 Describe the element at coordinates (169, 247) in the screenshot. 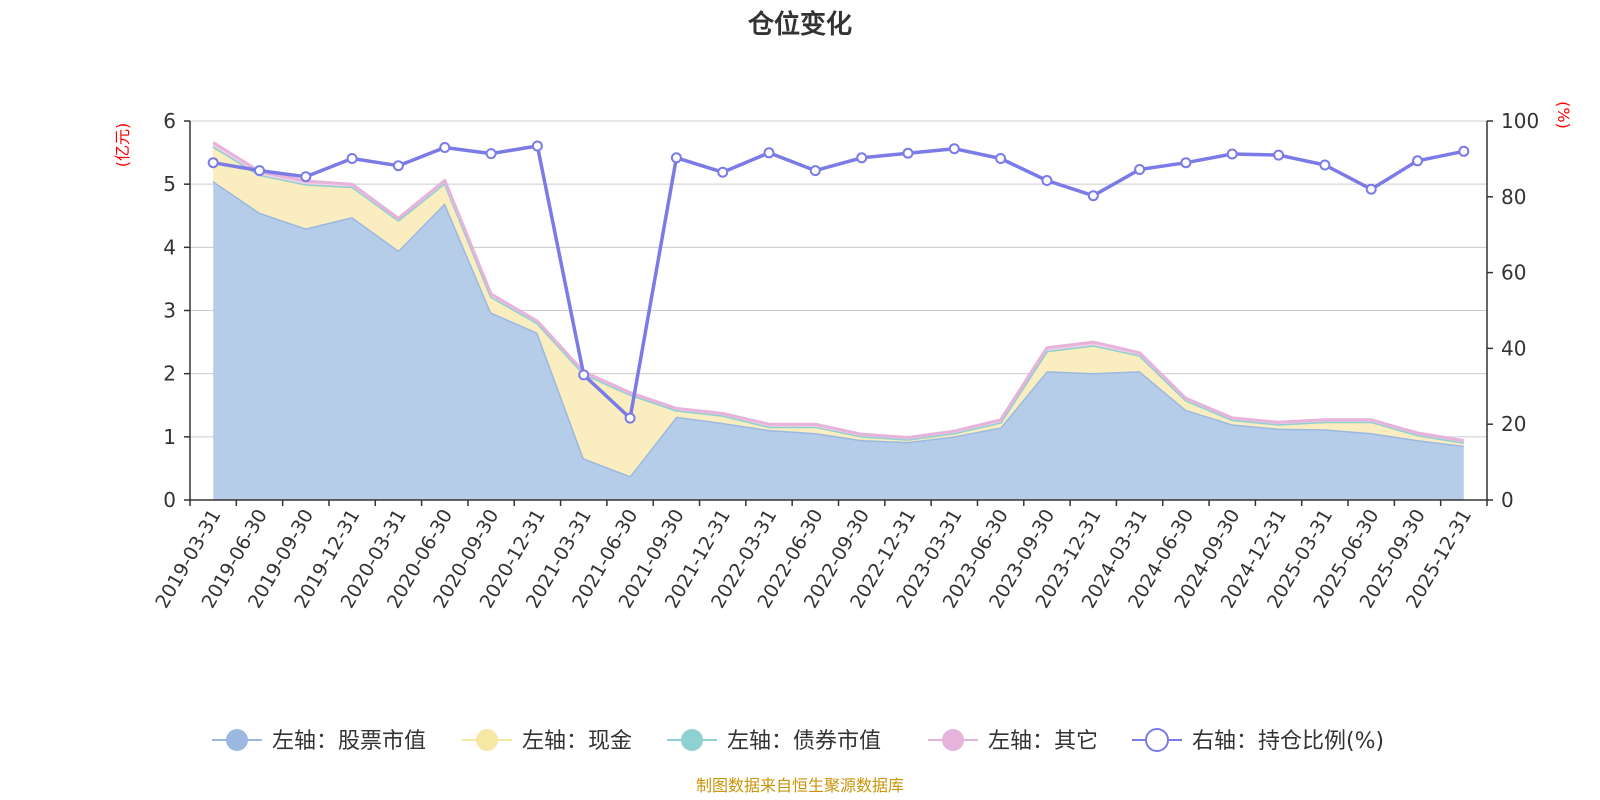

I see `y-left-tick-label: 4` at that location.